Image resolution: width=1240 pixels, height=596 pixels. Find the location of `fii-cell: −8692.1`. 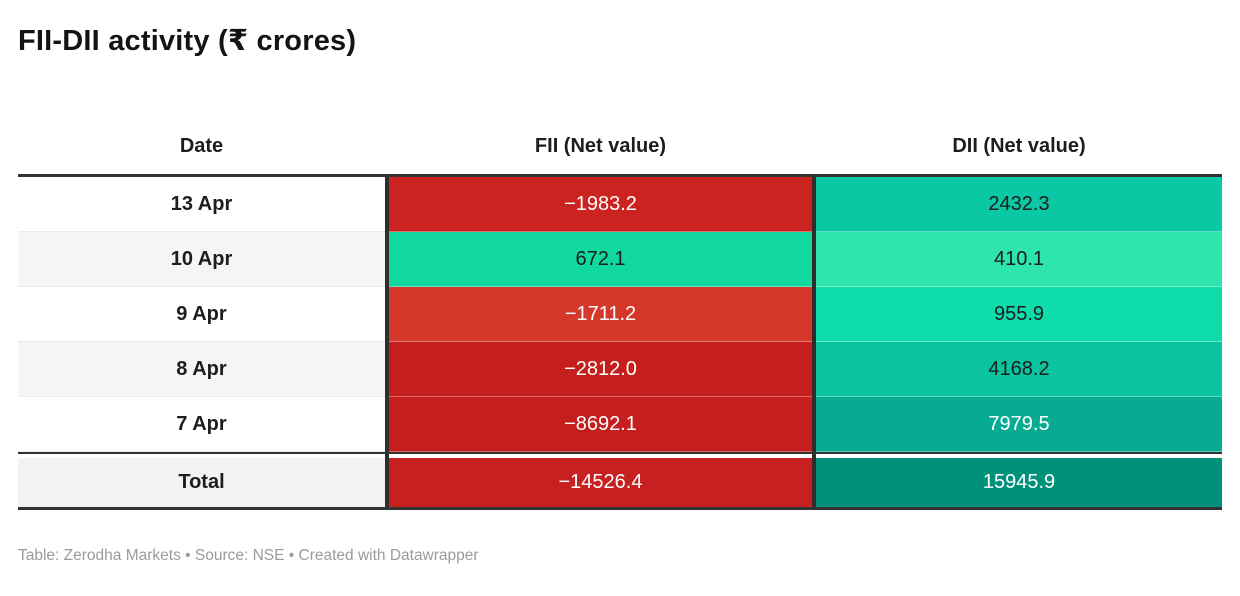

fii-cell: −8692.1 is located at coordinates (600, 424).